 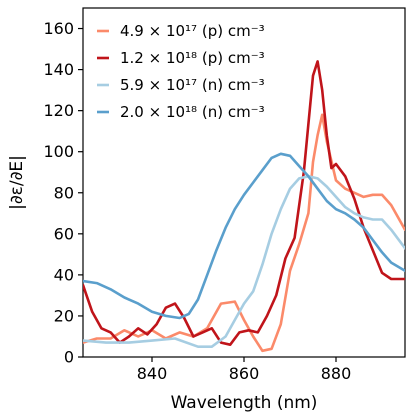 I want to click on y-tick-label: 100, so click(x=58, y=151).